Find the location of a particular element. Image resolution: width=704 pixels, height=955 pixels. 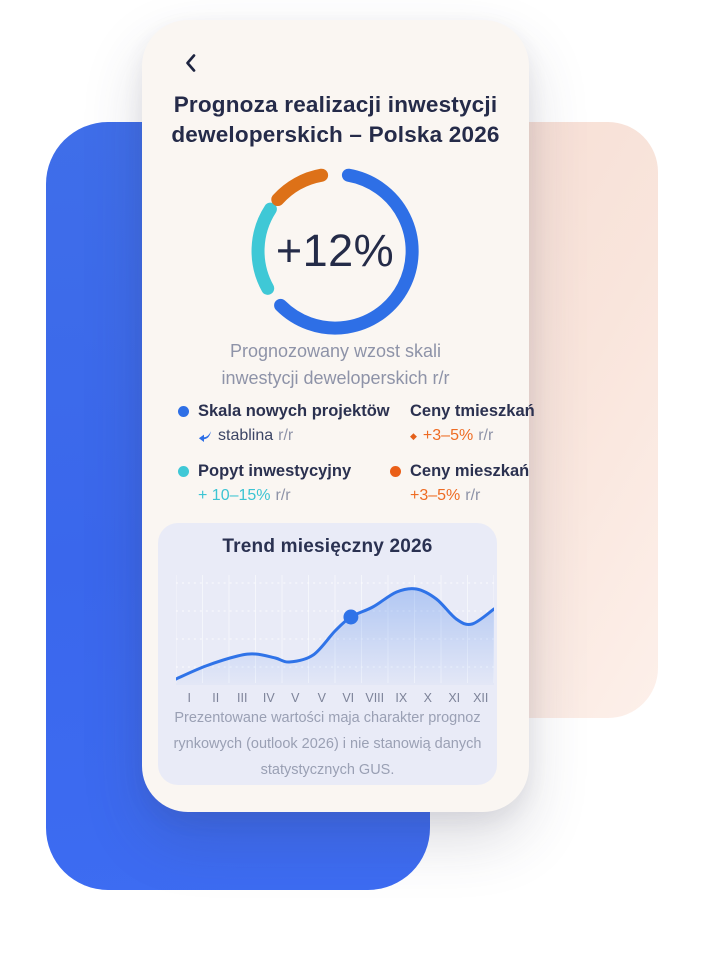

trend-arrow-icon is located at coordinates (205, 436).